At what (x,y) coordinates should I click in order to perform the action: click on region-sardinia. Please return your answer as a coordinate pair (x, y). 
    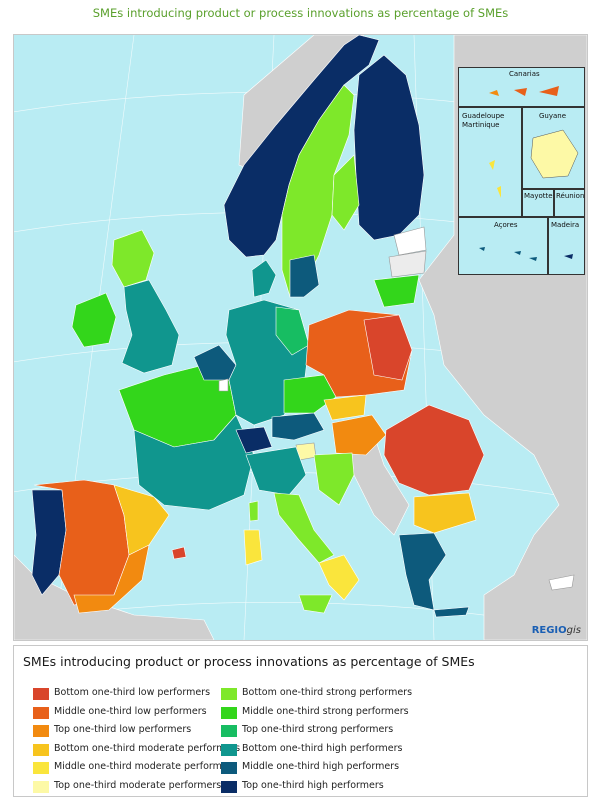
    Looking at the image, I should click on (253, 547).